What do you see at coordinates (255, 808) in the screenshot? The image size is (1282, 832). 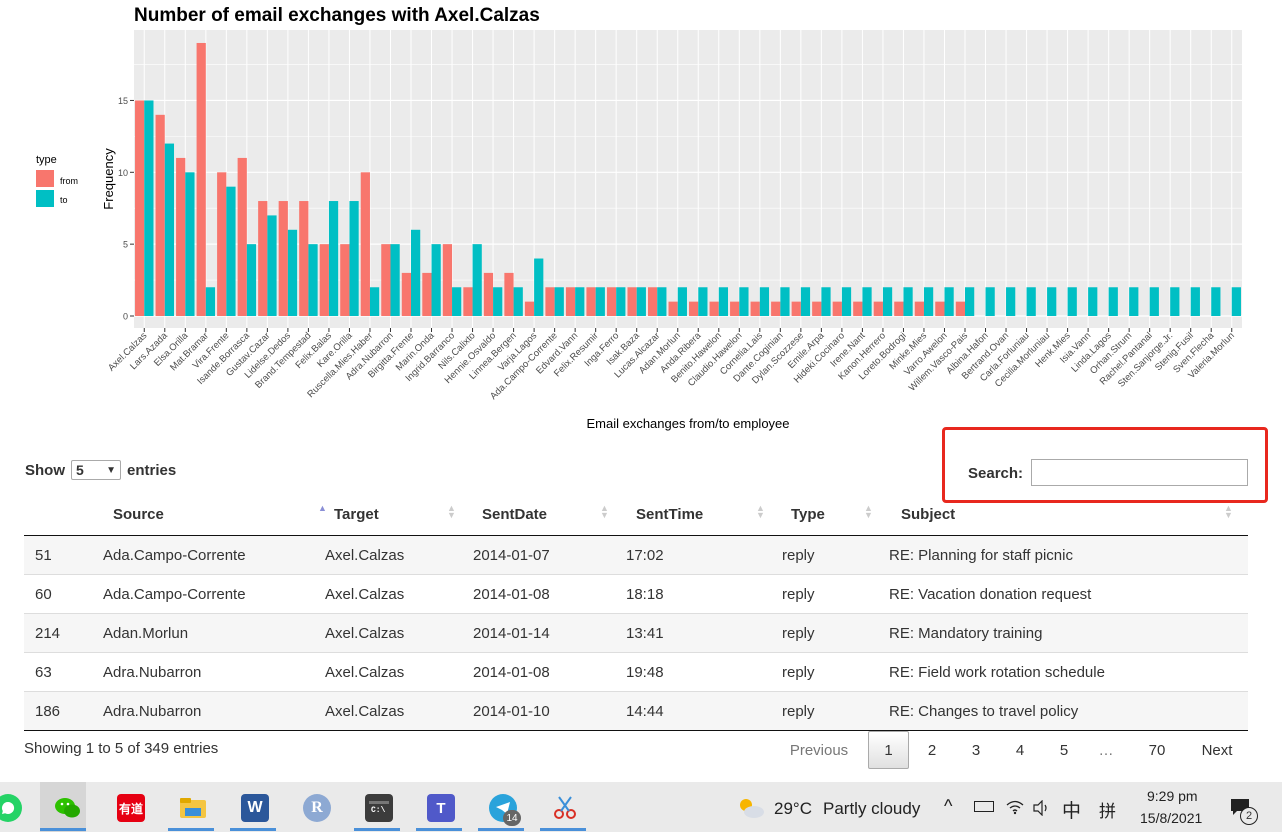 I see `word-icon: W` at bounding box center [255, 808].